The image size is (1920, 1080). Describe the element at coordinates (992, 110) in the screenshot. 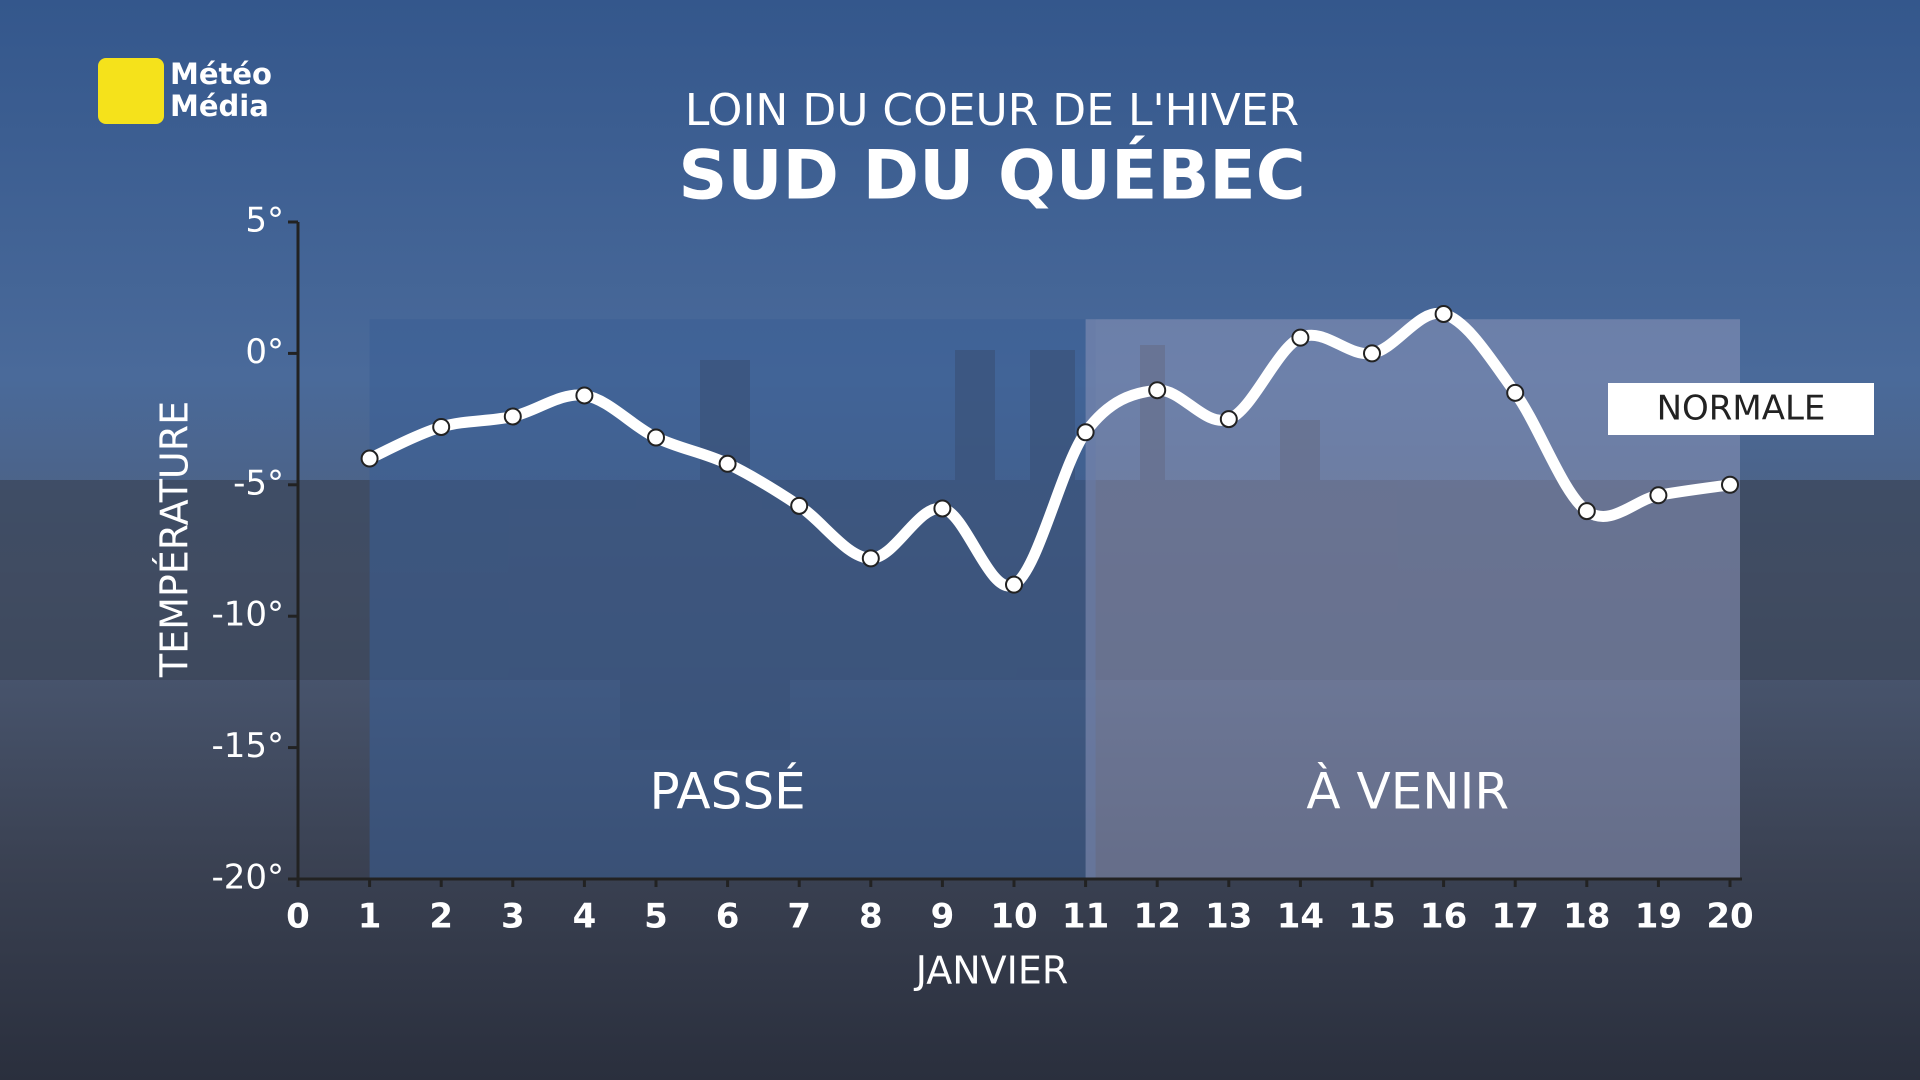

I see `chart-title: LOIN DU COEUR DE L'HIVER` at that location.